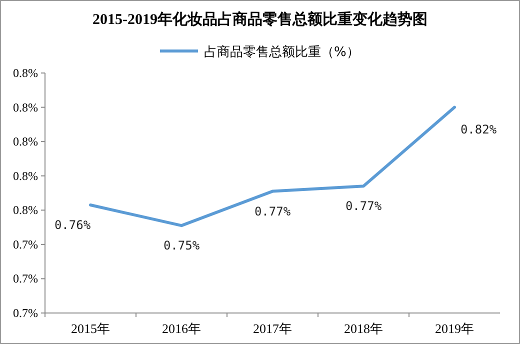 This screenshot has width=520, height=344. Describe the element at coordinates (479, 129) in the screenshot. I see `data-label: 0.82%` at that location.